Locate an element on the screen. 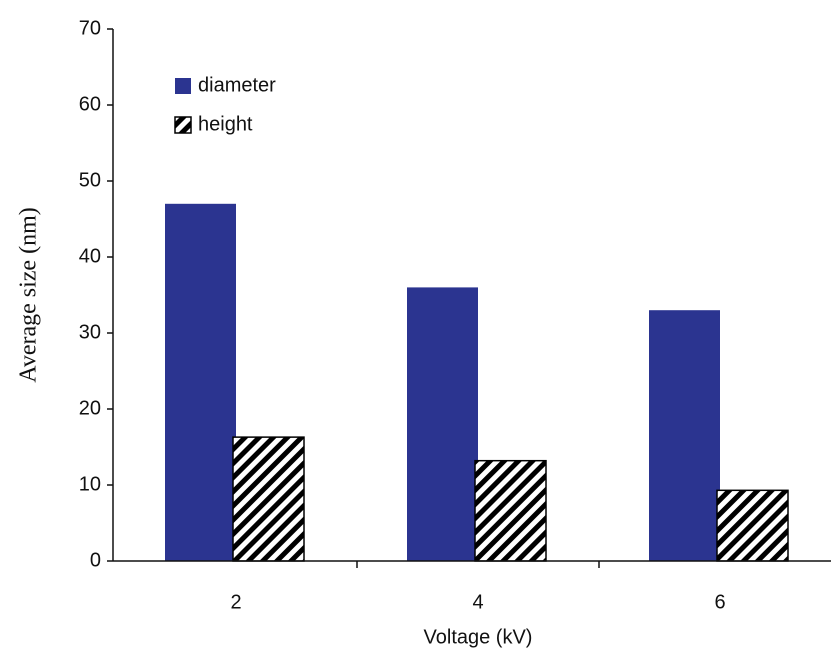 This screenshot has height=654, width=831. y-tick-label: 40 is located at coordinates (90, 256).